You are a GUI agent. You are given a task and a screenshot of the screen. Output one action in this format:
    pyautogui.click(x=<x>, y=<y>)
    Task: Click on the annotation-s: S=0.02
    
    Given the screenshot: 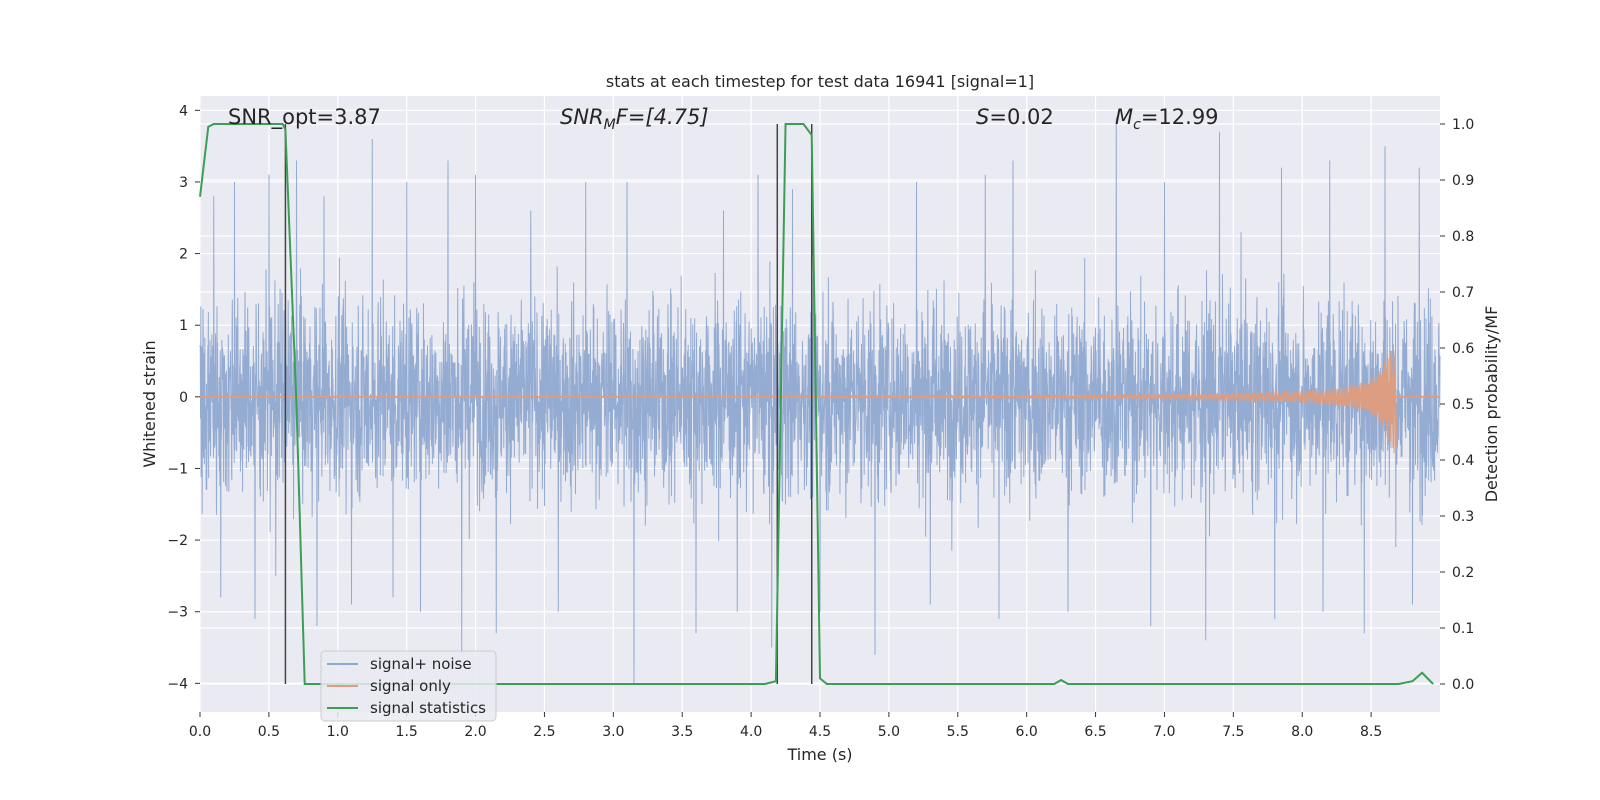 What is the action you would take?
    pyautogui.click(x=1015, y=117)
    